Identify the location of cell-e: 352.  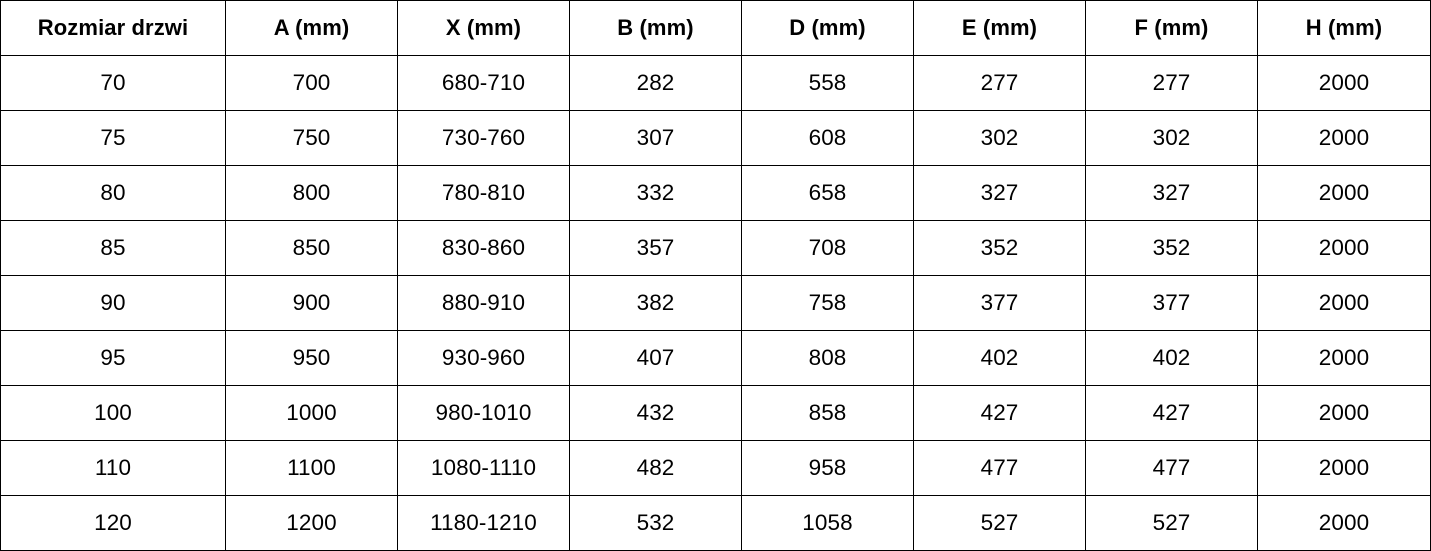
(999, 248).